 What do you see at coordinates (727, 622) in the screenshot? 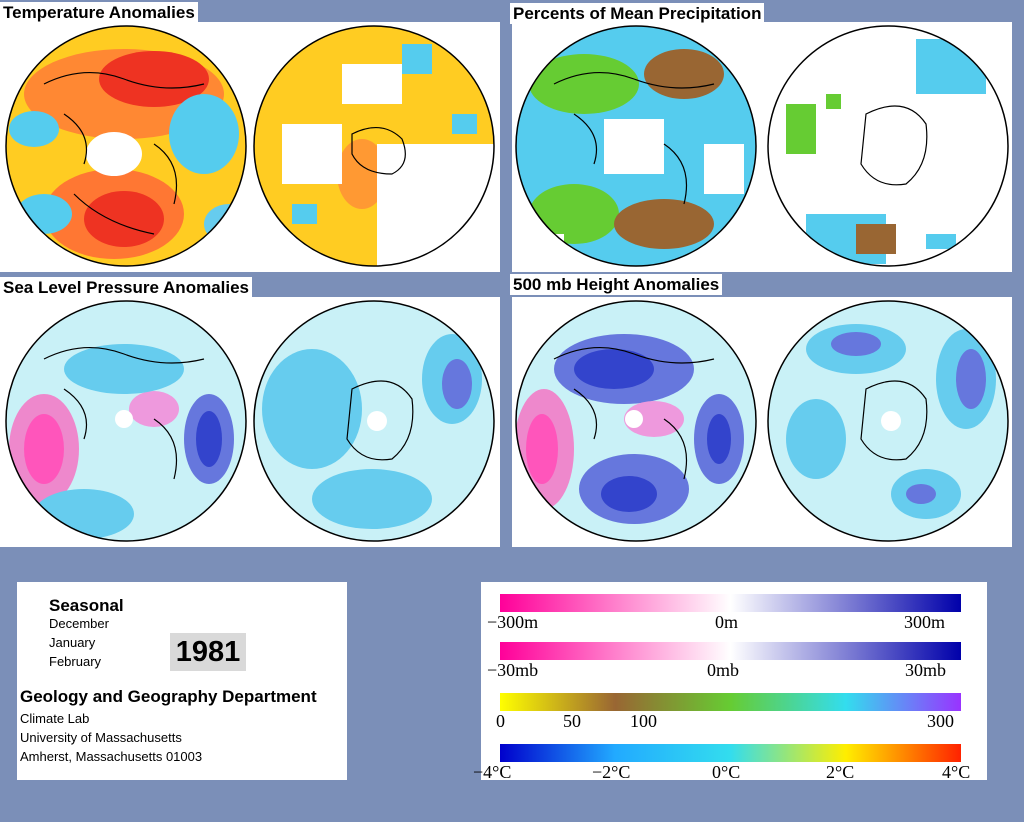
I see `height-legend-label: 0m` at bounding box center [727, 622].